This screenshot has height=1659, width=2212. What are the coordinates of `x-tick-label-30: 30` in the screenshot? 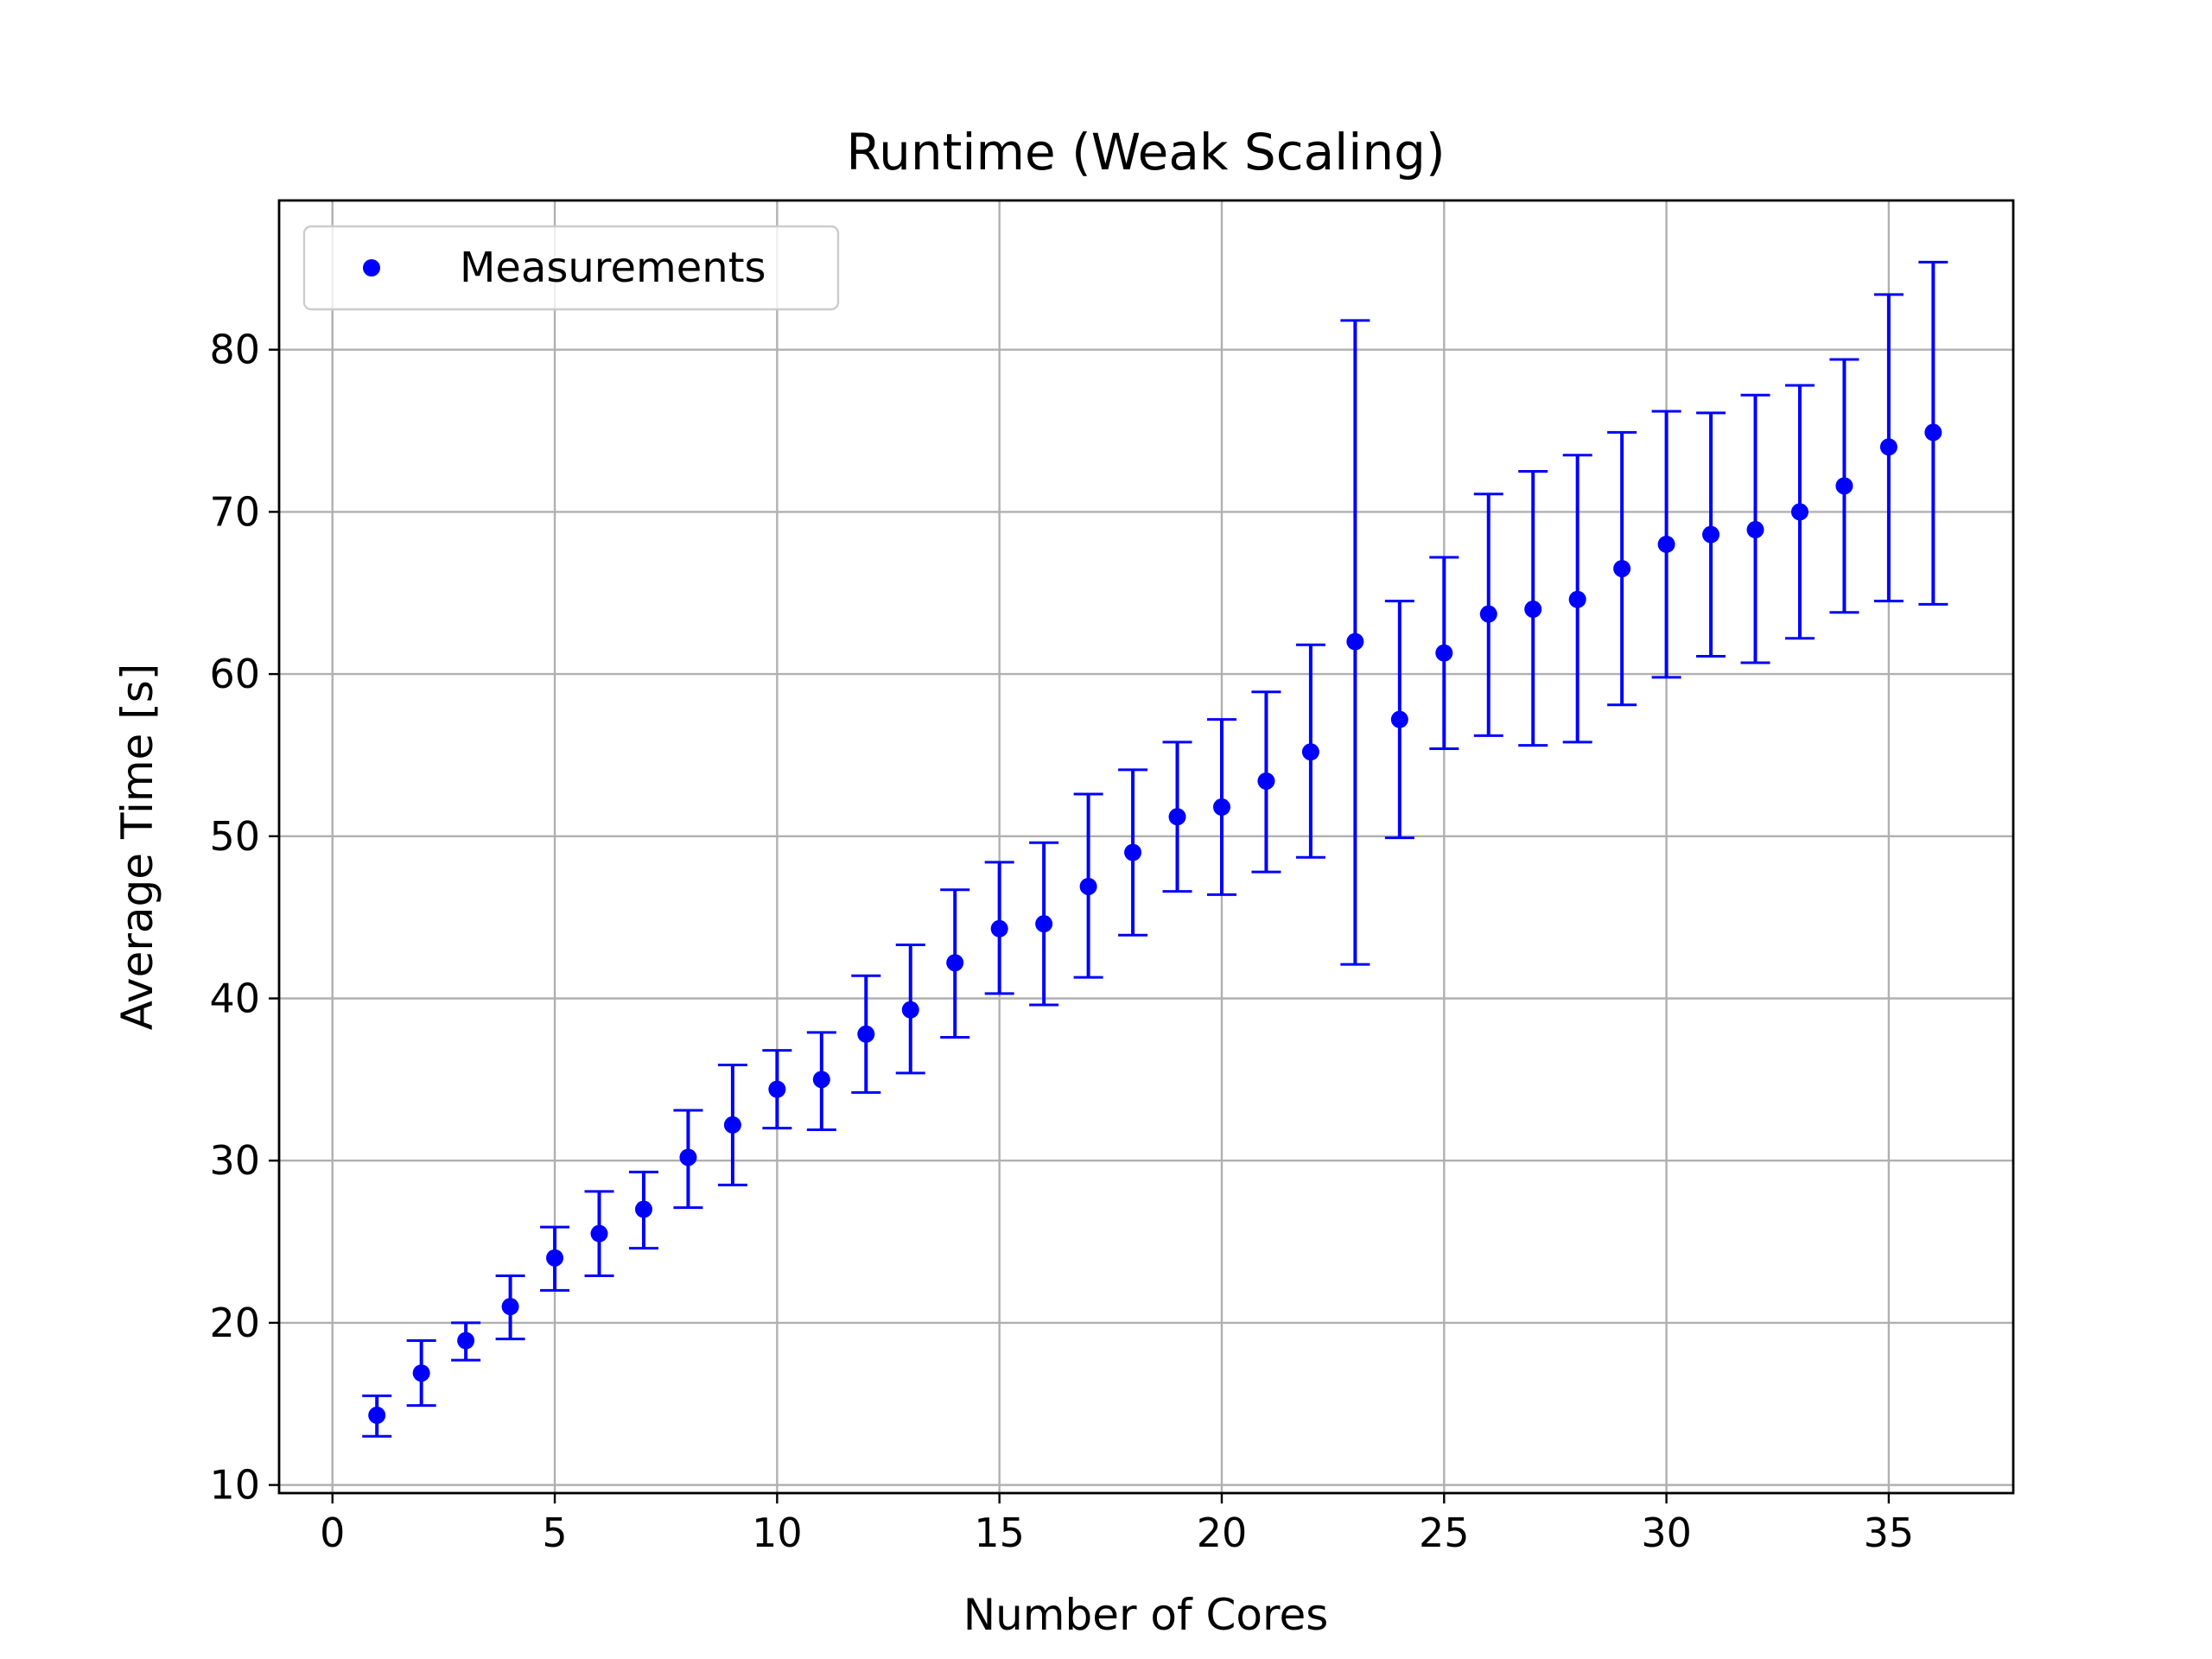 It's located at (1666, 1533).